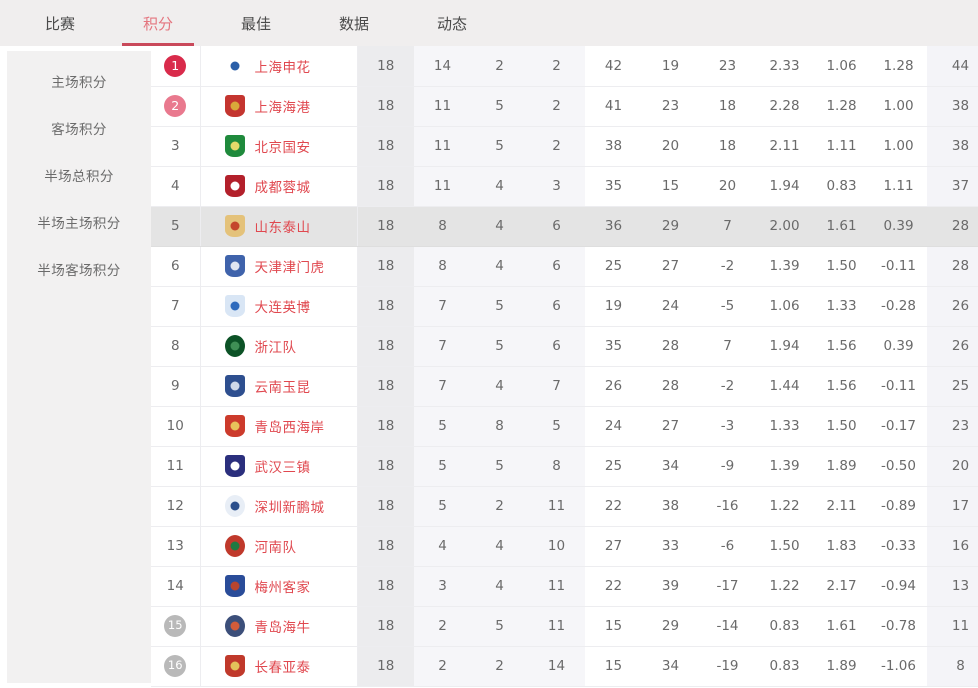  What do you see at coordinates (564, 106) in the screenshot?
I see `table-row: 2 上海海港 18 11 5 2 41 23 18 2.28 1.28 1.00 38` at bounding box center [564, 106].